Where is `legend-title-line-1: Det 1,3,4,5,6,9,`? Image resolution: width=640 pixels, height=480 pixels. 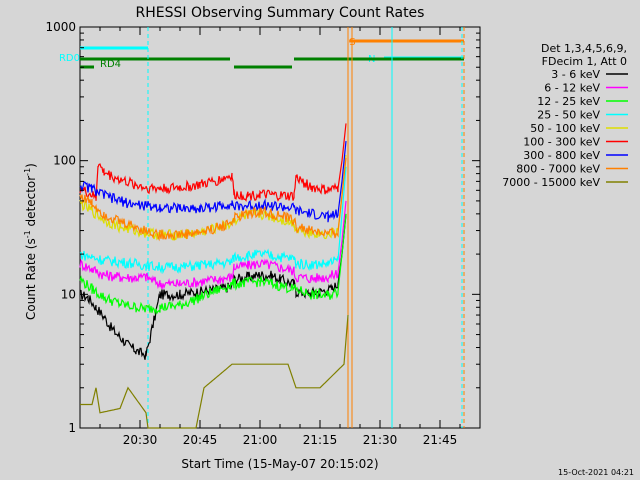
legend-title-line-1: Det 1,3,4,5,6,9, is located at coordinates (584, 48).